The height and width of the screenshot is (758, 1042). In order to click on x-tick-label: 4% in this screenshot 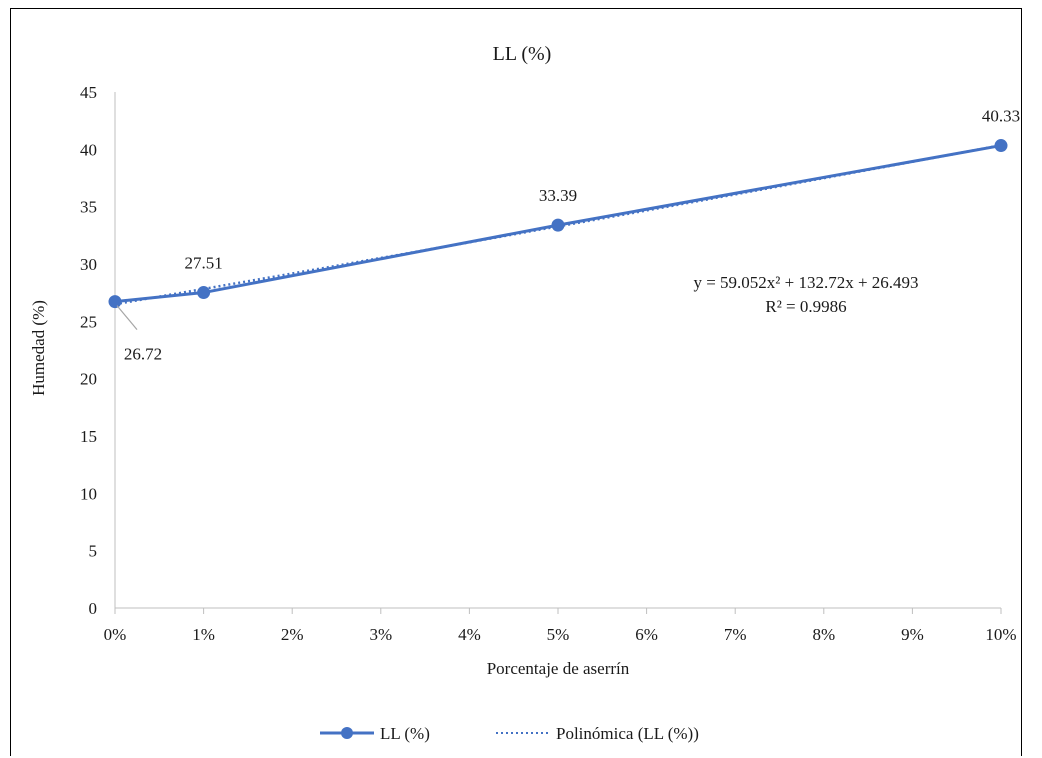, I will do `click(469, 634)`.